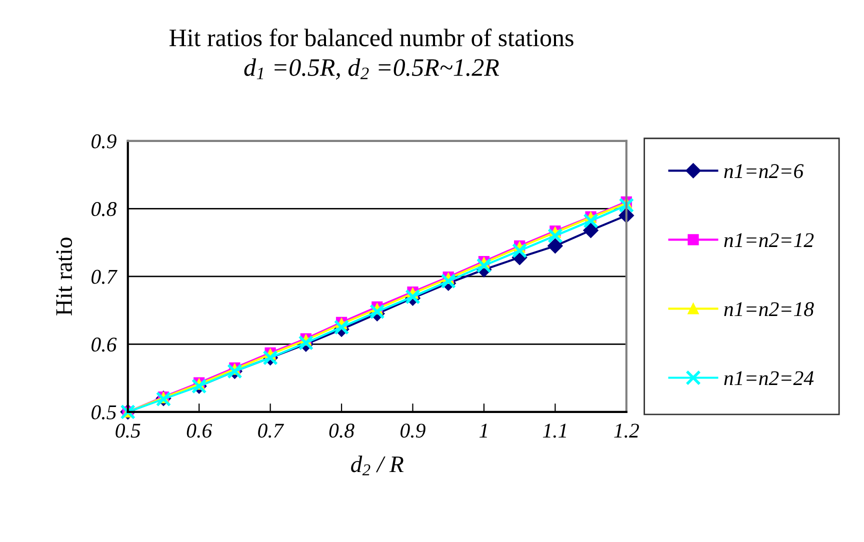 The height and width of the screenshot is (542, 864). Describe the element at coordinates (483, 431) in the screenshot. I see `x-tick-label: 1` at that location.